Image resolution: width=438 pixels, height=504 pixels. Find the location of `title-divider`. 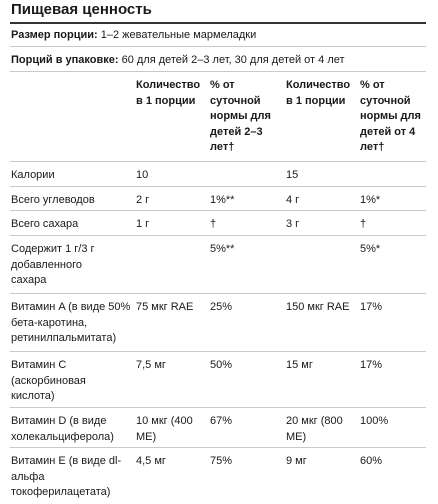

title-divider is located at coordinates (218, 23).